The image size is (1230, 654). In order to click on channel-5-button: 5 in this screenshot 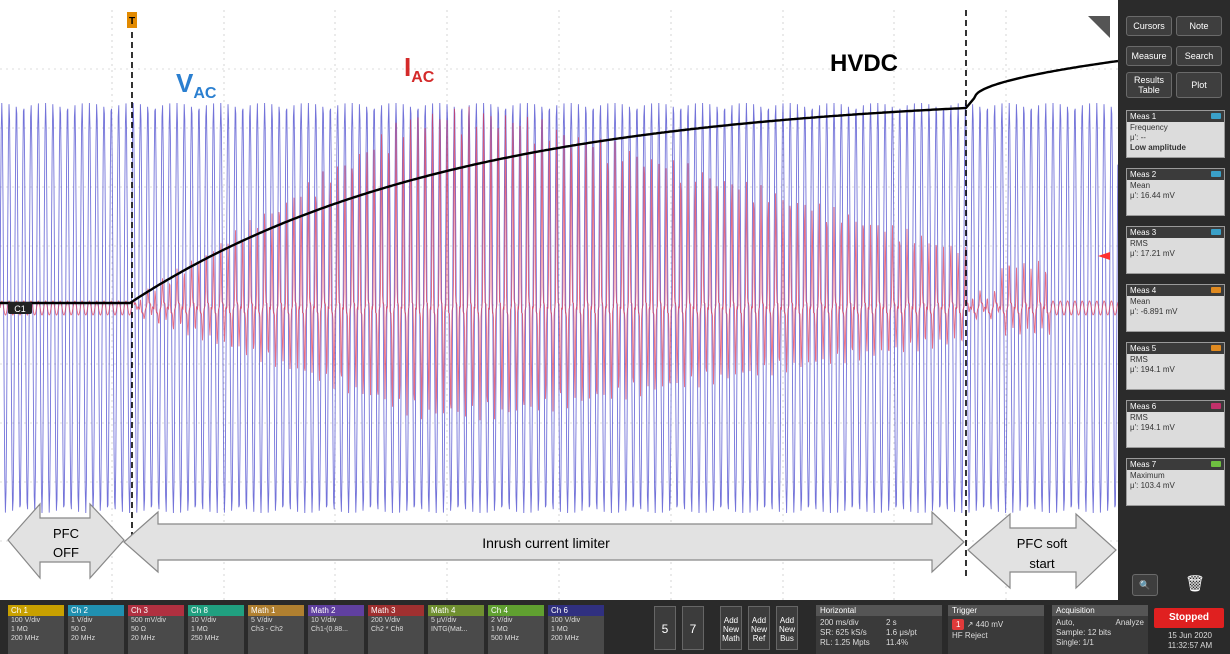, I will do `click(665, 628)`.